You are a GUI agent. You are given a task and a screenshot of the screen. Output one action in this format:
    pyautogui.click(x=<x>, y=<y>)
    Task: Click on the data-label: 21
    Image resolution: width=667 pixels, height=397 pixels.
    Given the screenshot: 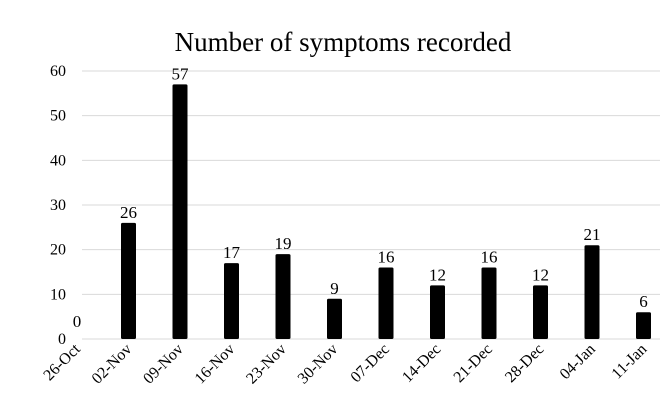 What is the action you would take?
    pyautogui.click(x=592, y=234)
    